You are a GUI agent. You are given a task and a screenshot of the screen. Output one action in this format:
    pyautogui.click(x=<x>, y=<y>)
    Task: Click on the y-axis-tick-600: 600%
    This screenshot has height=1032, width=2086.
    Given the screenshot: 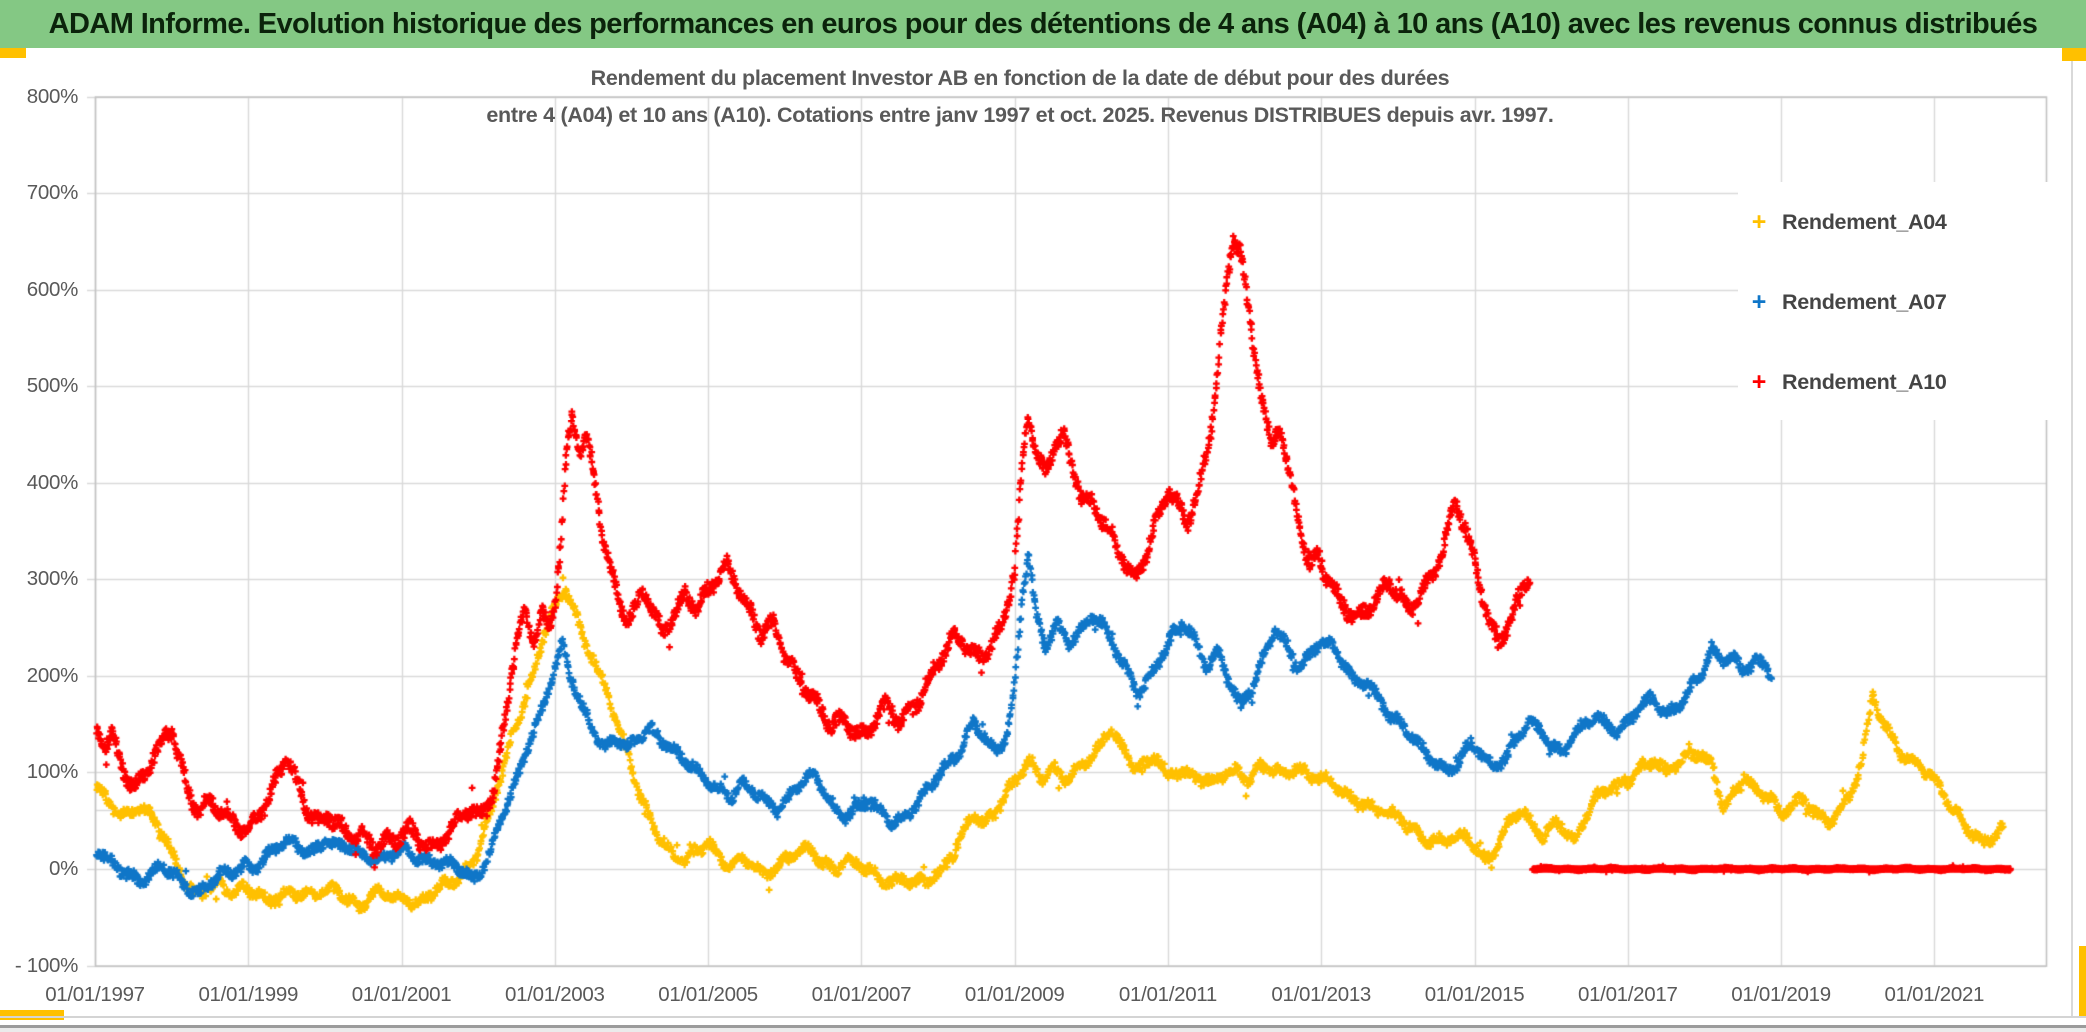 What is the action you would take?
    pyautogui.click(x=52, y=289)
    